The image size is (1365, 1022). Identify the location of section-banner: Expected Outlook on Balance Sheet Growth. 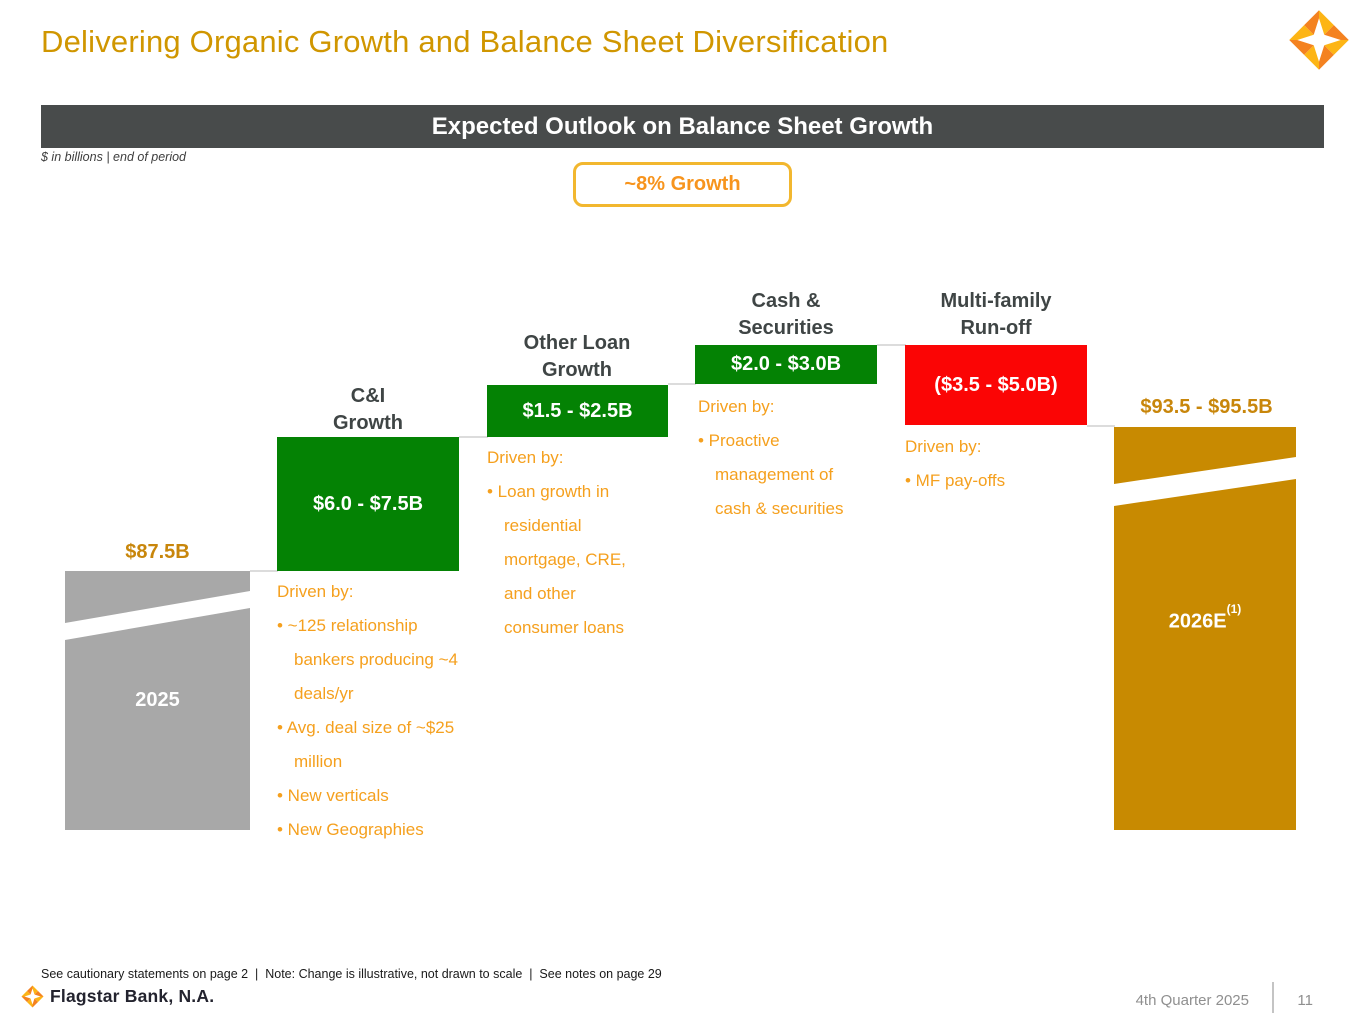
(682, 126).